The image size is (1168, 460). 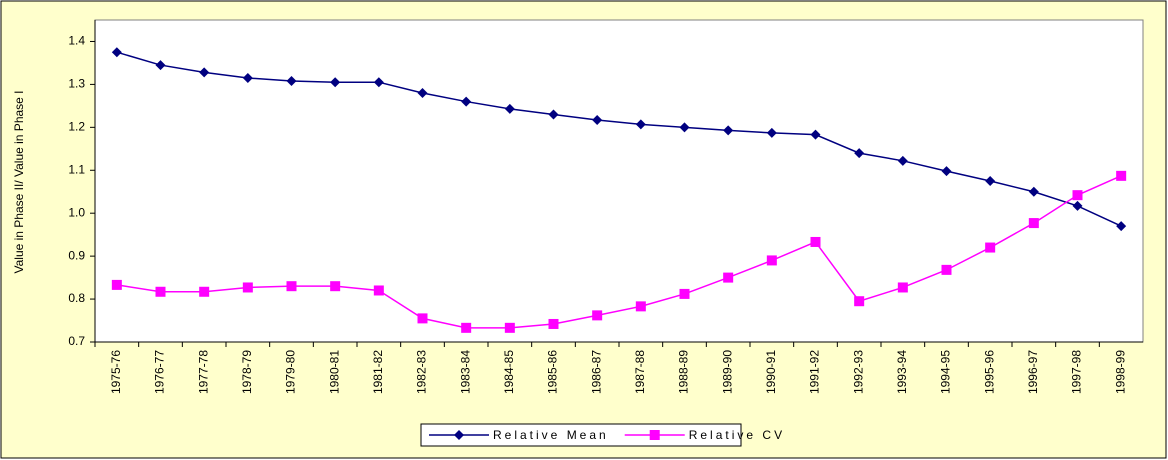 I want to click on y-tick-label: 0.9, so click(x=76, y=255).